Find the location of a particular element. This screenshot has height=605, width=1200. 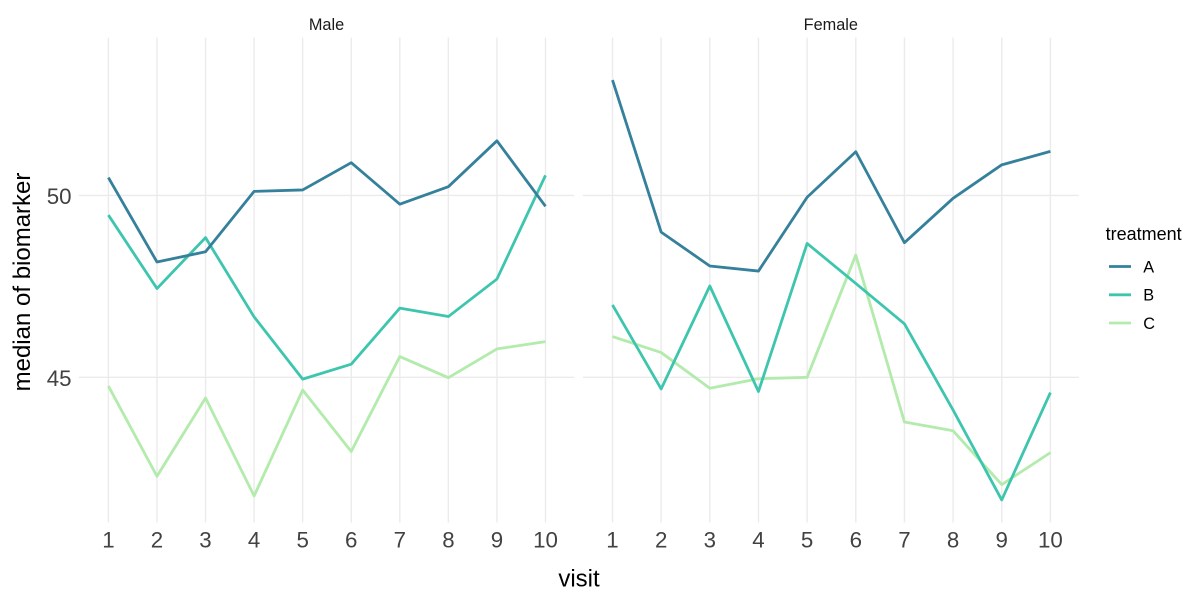

svg-text: visit is located at coordinates (579, 578).